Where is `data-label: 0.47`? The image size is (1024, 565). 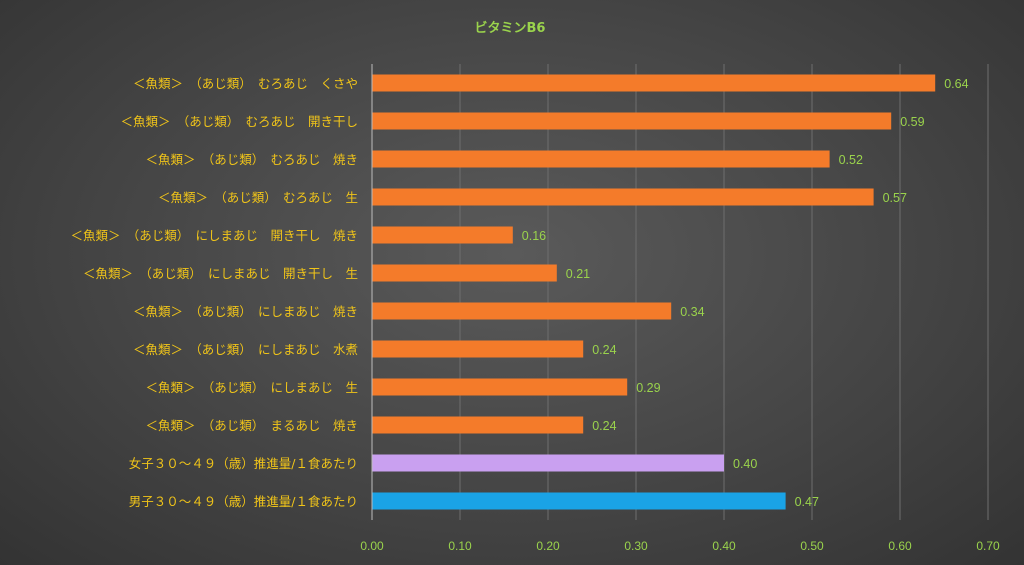 data-label: 0.47 is located at coordinates (807, 502).